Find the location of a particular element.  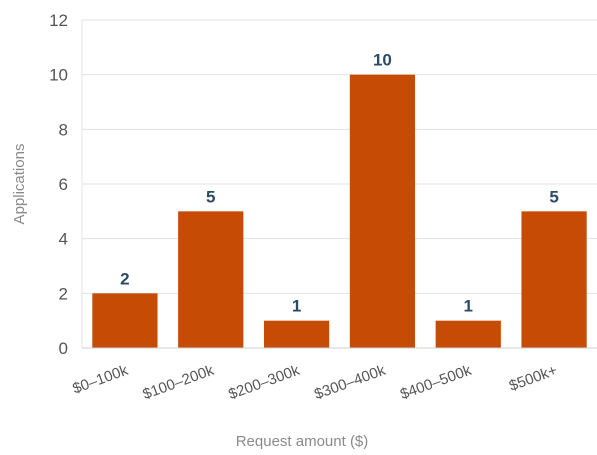

y-axis-ticks: 0 2 4 6 8 10 12 is located at coordinates (58, 184).